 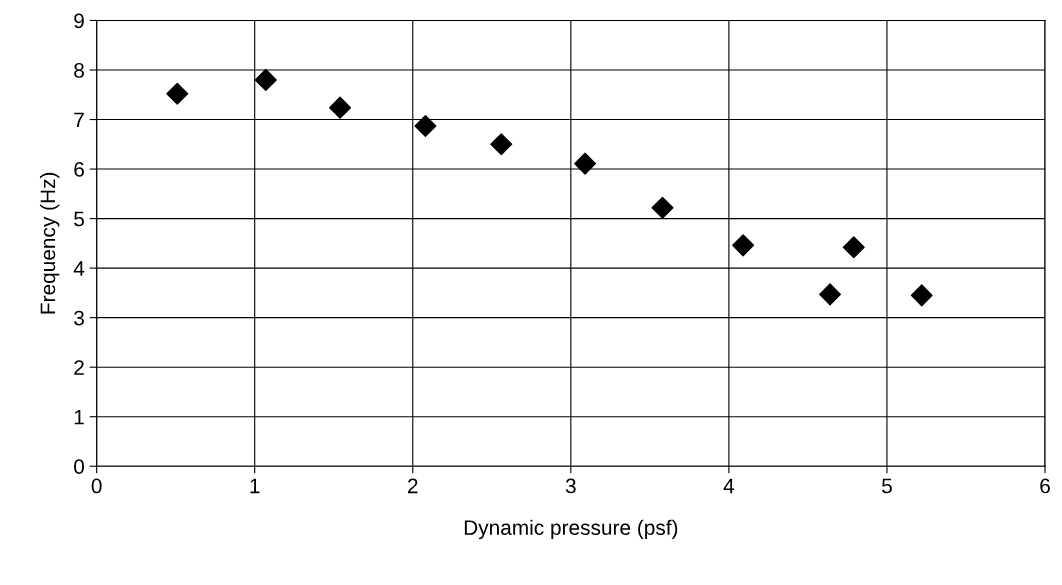 I want to click on y-tick-label: 7, so click(x=79, y=120).